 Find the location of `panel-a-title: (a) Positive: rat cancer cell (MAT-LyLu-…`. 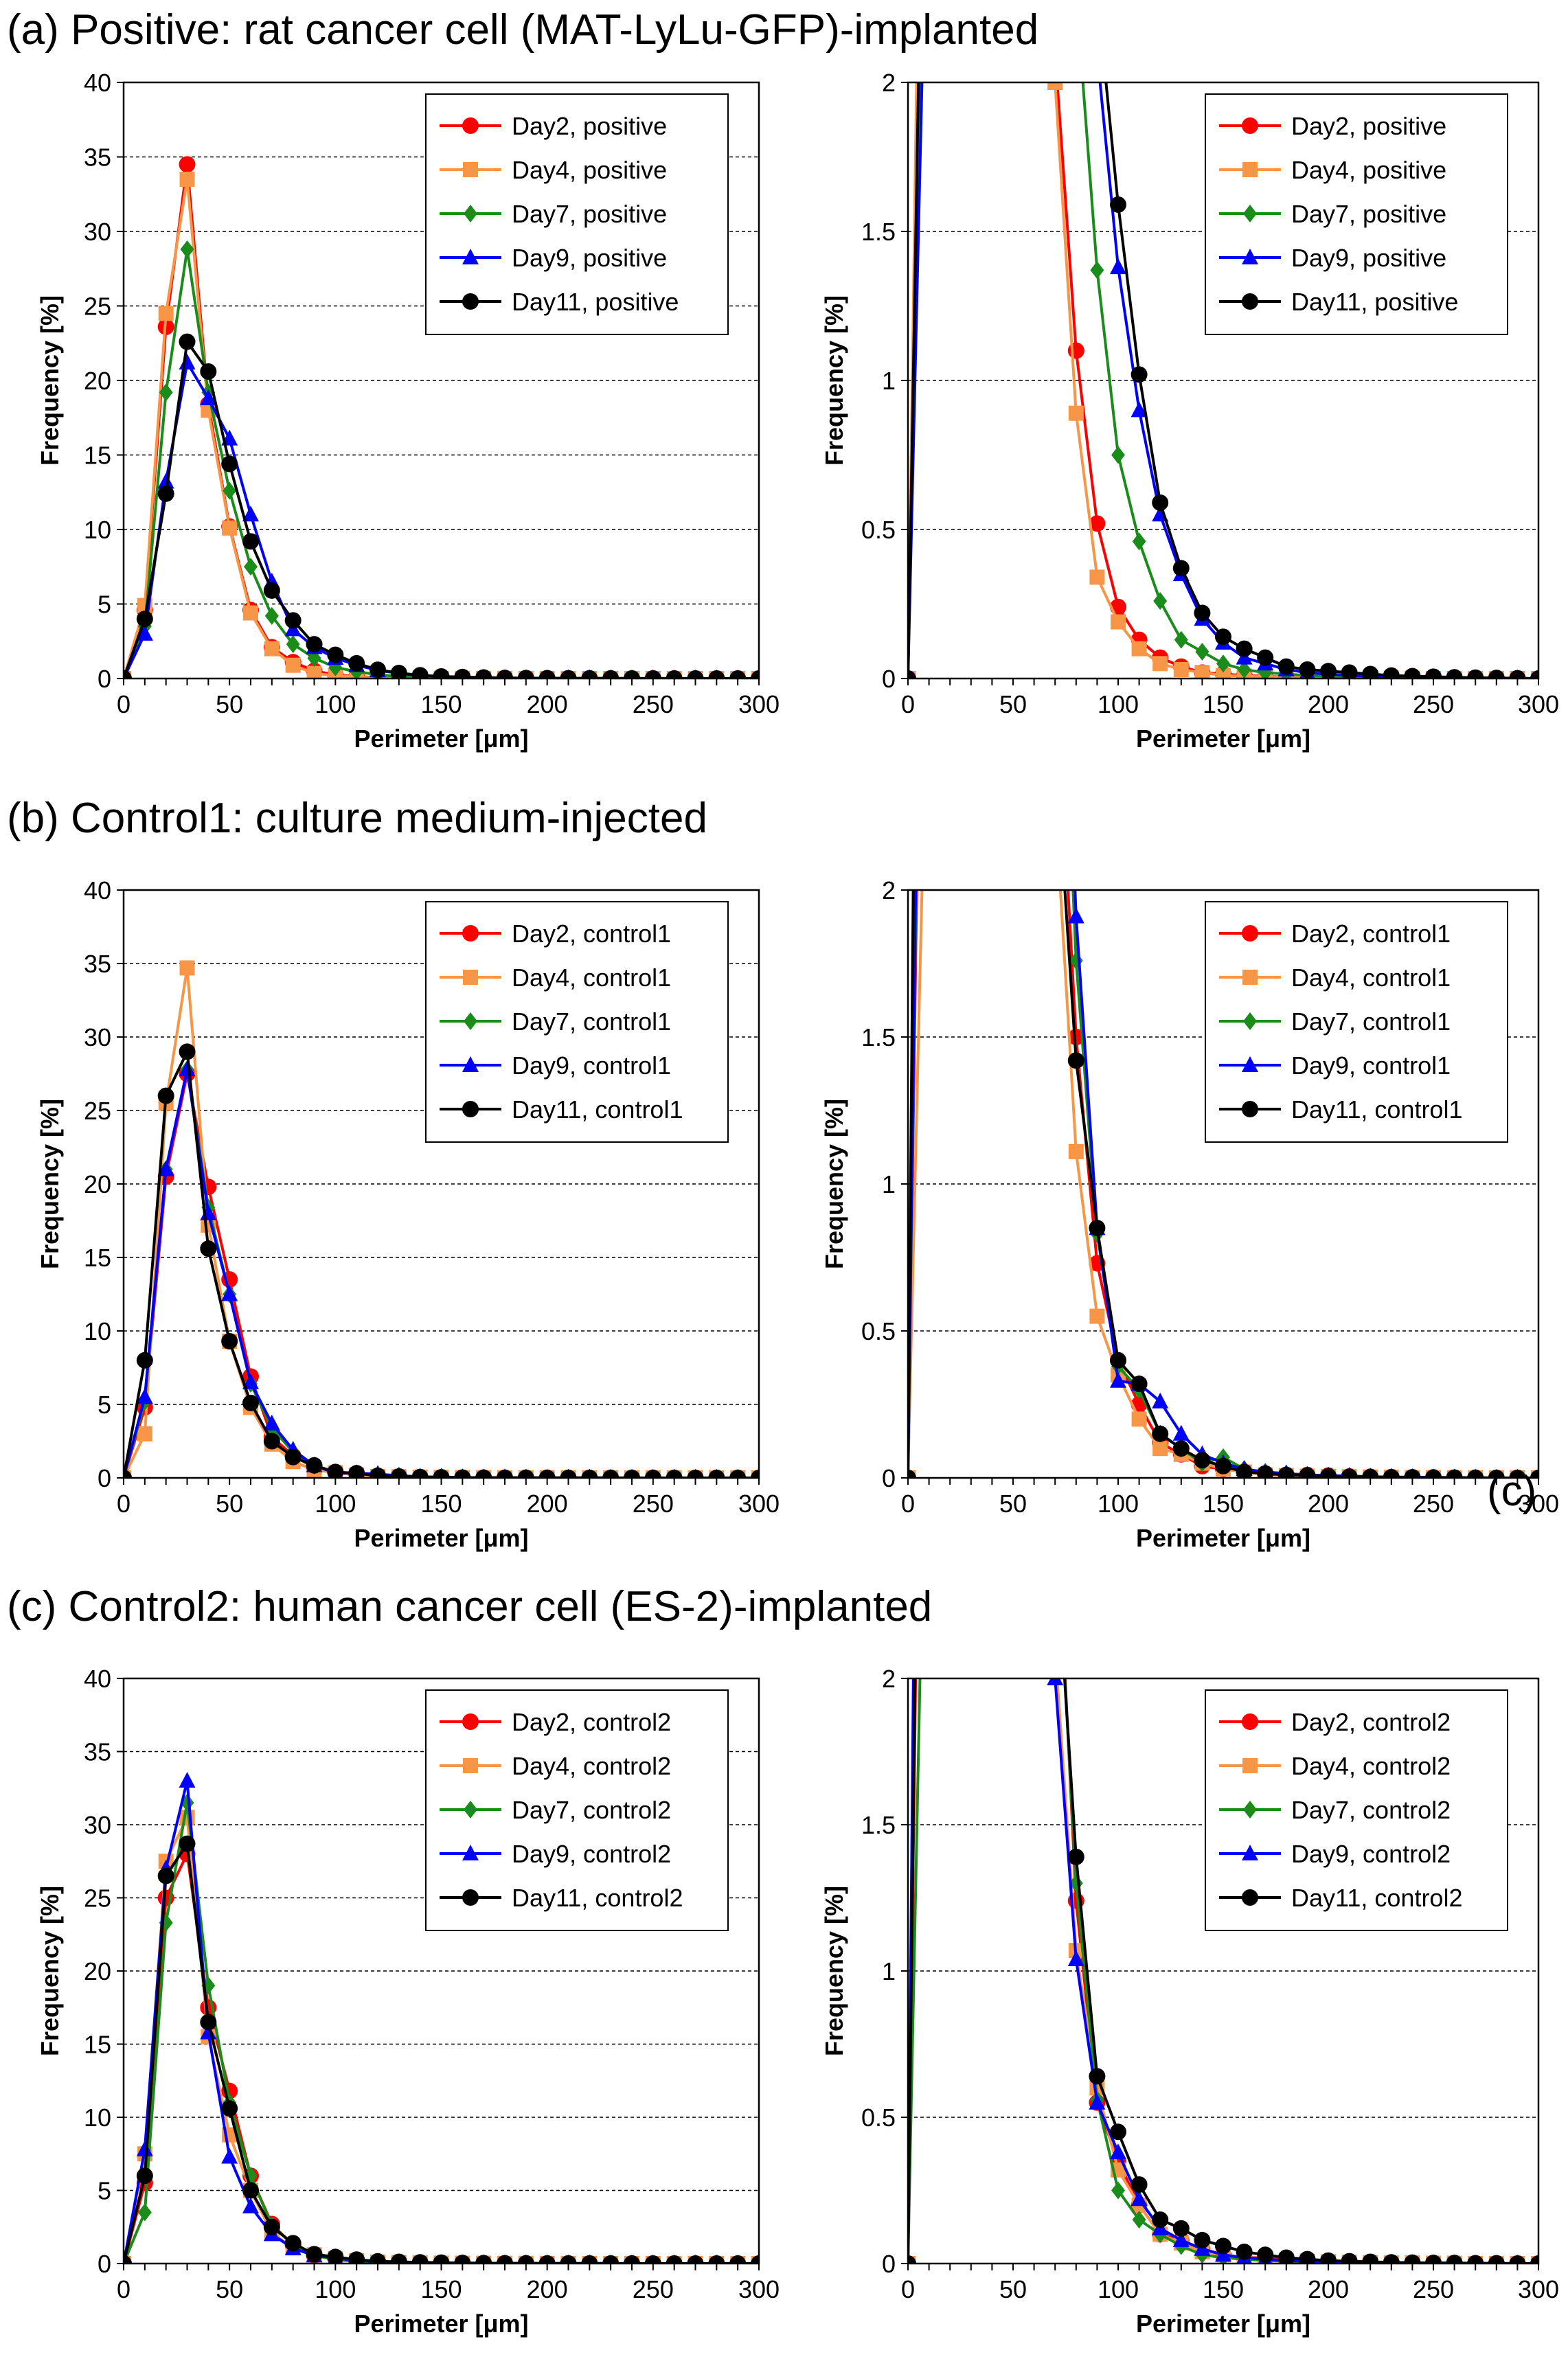

panel-a-title: (a) Positive: rat cancer cell (MAT-LyLu-… is located at coordinates (522, 30).